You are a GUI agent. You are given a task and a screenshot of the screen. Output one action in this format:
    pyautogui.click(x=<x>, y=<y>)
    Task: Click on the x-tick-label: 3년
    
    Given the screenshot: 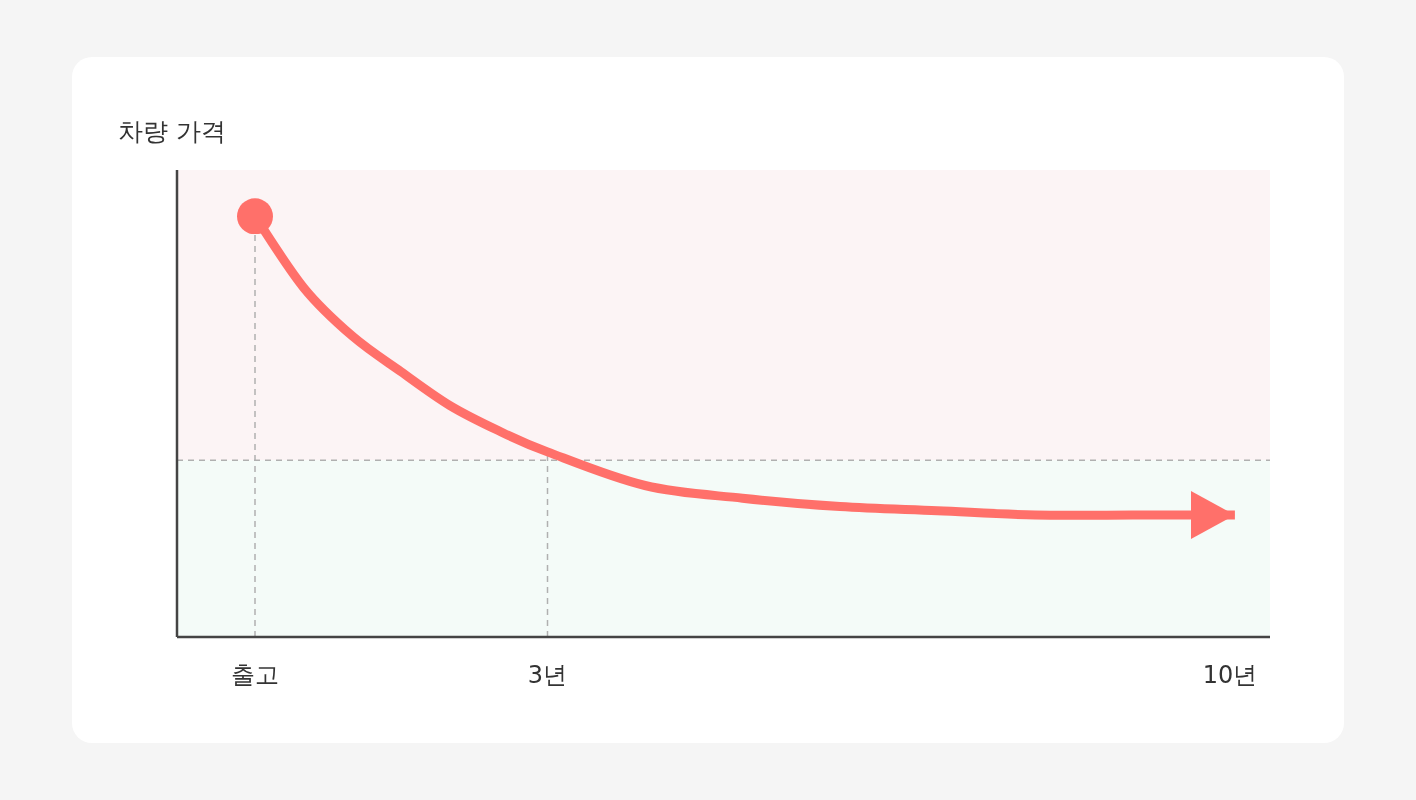 What is the action you would take?
    pyautogui.click(x=547, y=675)
    